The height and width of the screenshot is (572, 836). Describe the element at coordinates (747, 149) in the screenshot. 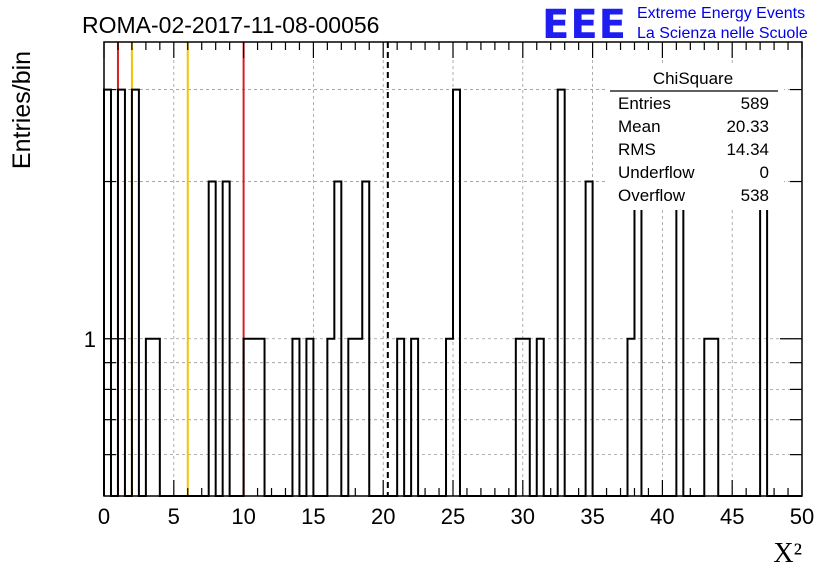

I see `stats-rms-value: 14.34` at that location.